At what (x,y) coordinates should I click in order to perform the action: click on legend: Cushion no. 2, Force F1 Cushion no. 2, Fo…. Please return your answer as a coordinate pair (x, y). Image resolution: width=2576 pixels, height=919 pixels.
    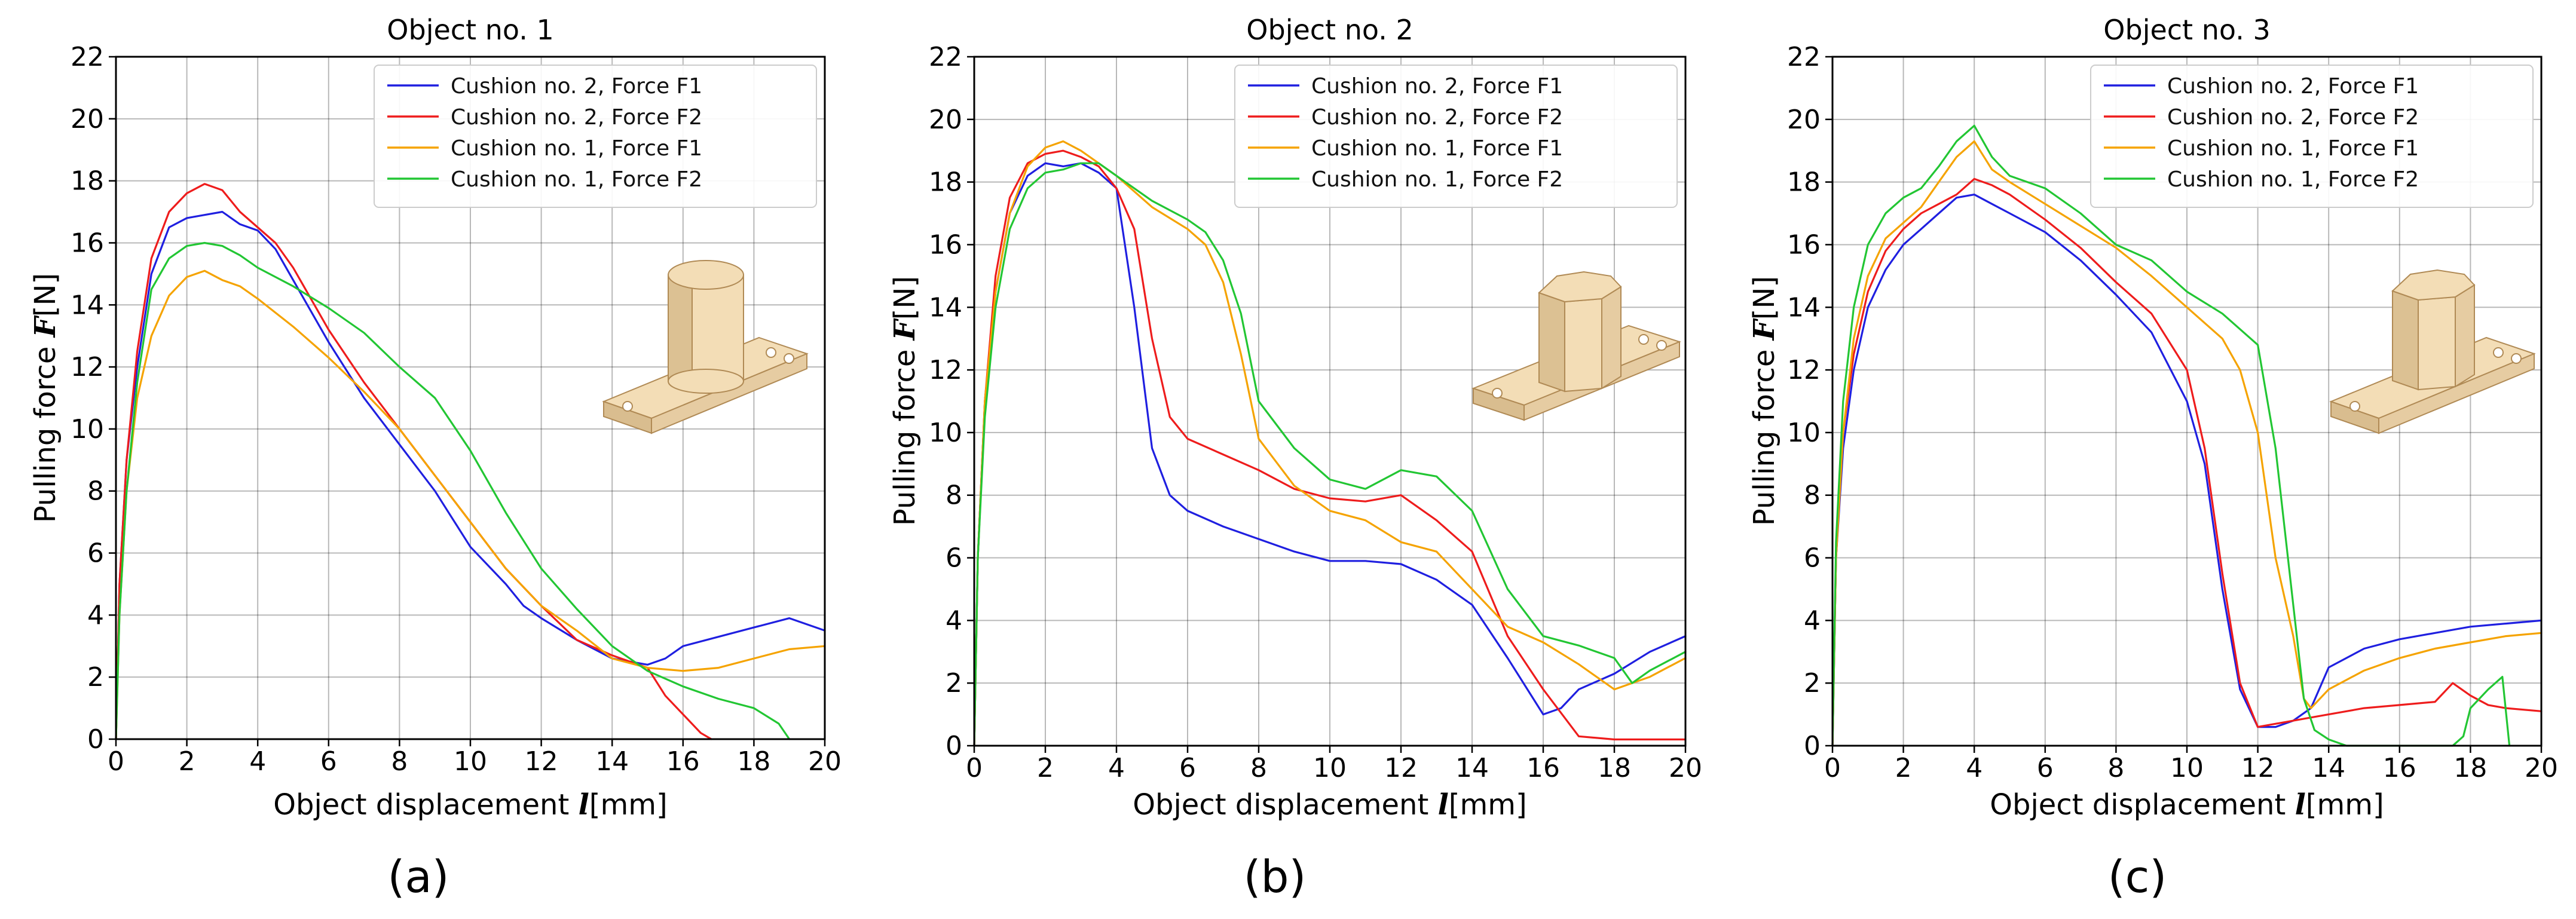
    Looking at the image, I should click on (595, 136).